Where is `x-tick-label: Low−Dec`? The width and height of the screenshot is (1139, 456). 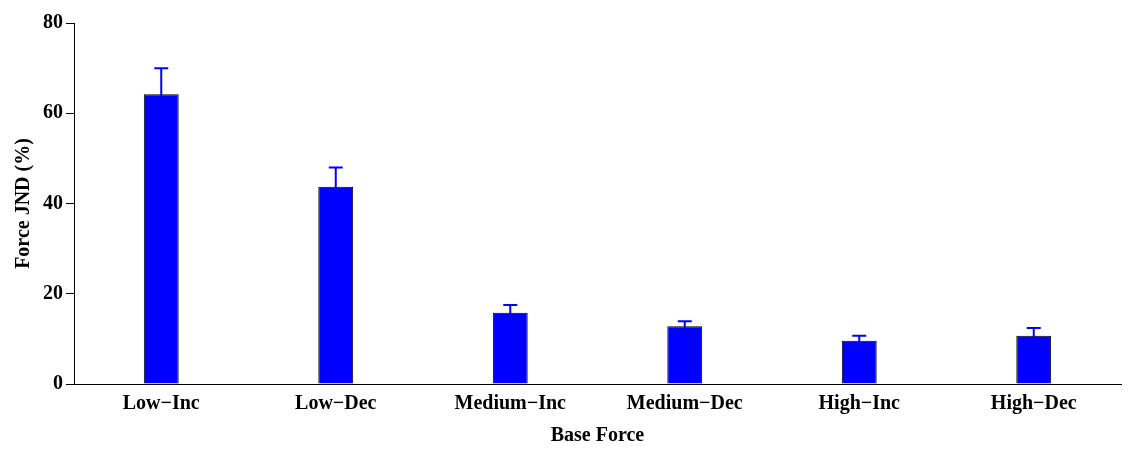
x-tick-label: Low−Dec is located at coordinates (336, 402).